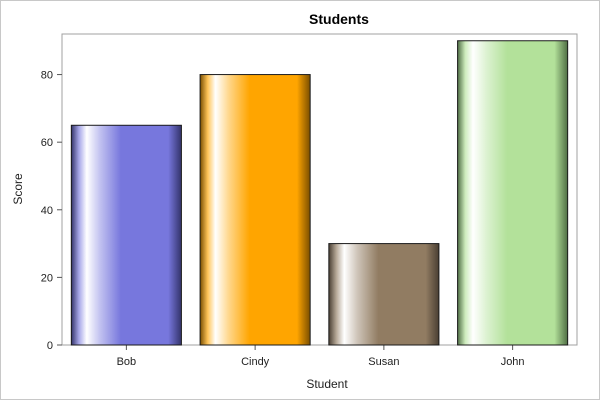 This screenshot has height=401, width=600. I want to click on bar-cindy, so click(255, 210).